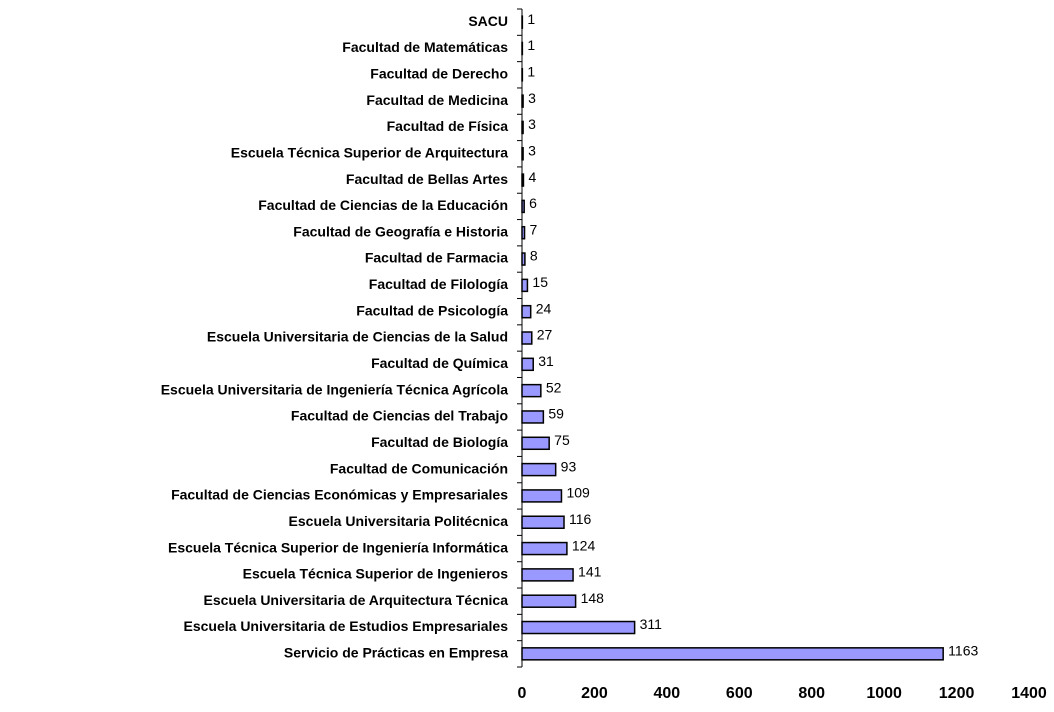 The height and width of the screenshot is (712, 1054). Describe the element at coordinates (534, 229) in the screenshot. I see `value-label: 7` at that location.